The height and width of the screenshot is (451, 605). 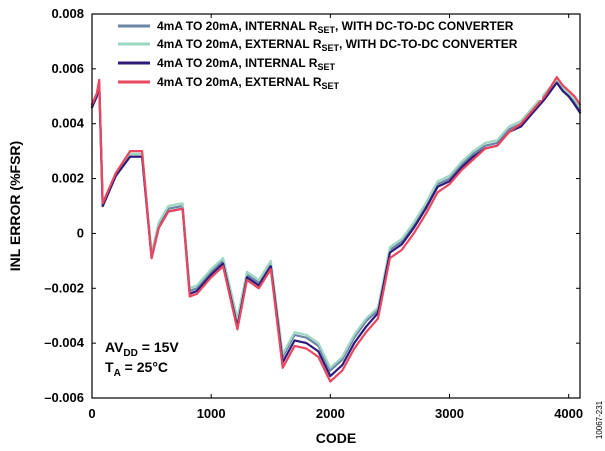 I want to click on legend-background, so click(x=326, y=59).